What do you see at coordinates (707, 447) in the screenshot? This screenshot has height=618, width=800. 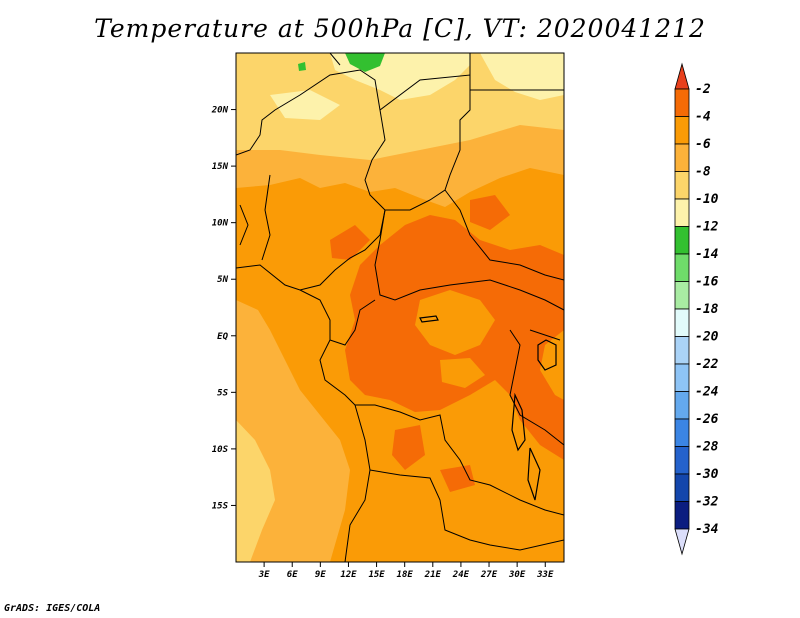 I see `colorbar-label: -28` at bounding box center [707, 447].